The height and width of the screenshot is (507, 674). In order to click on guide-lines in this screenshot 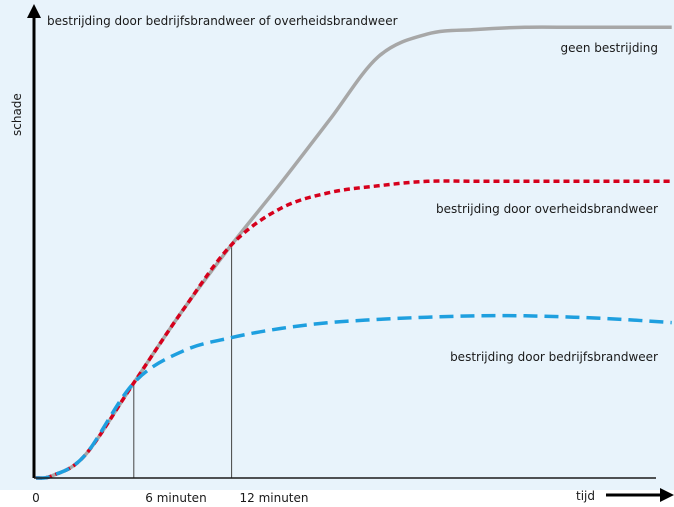, I will do `click(183, 361)`.